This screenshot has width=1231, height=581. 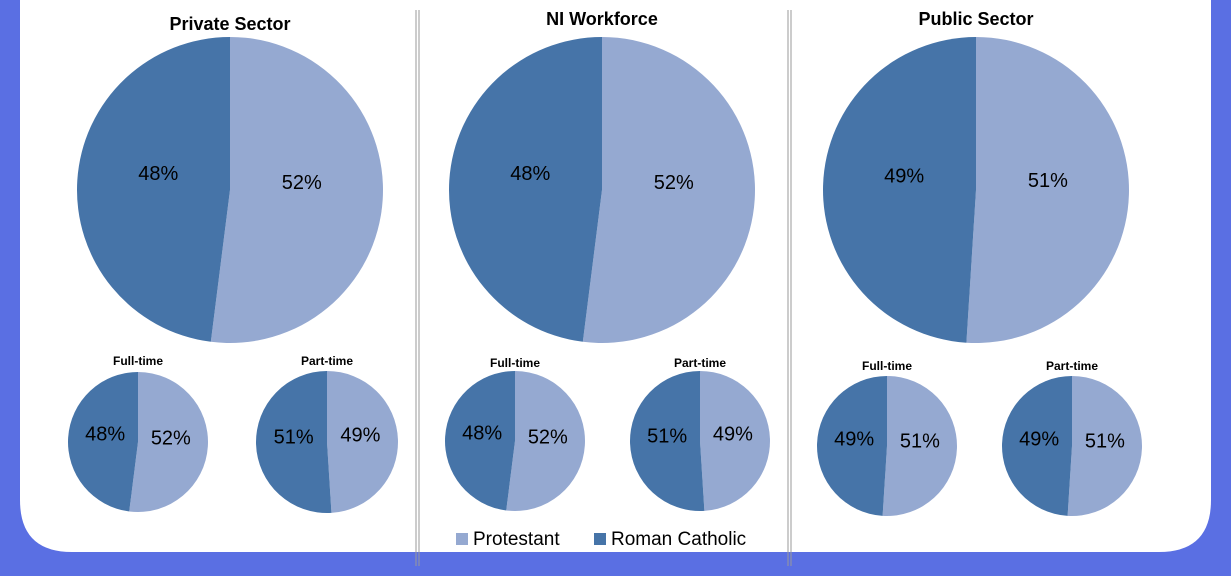 I want to click on pie-title: Public Sector, so click(x=975, y=19).